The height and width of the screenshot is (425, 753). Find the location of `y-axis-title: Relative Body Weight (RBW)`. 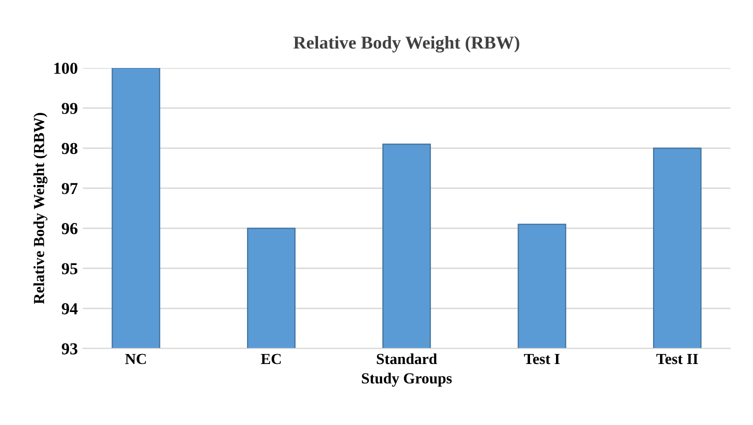

y-axis-title: Relative Body Weight (RBW) is located at coordinates (40, 208).